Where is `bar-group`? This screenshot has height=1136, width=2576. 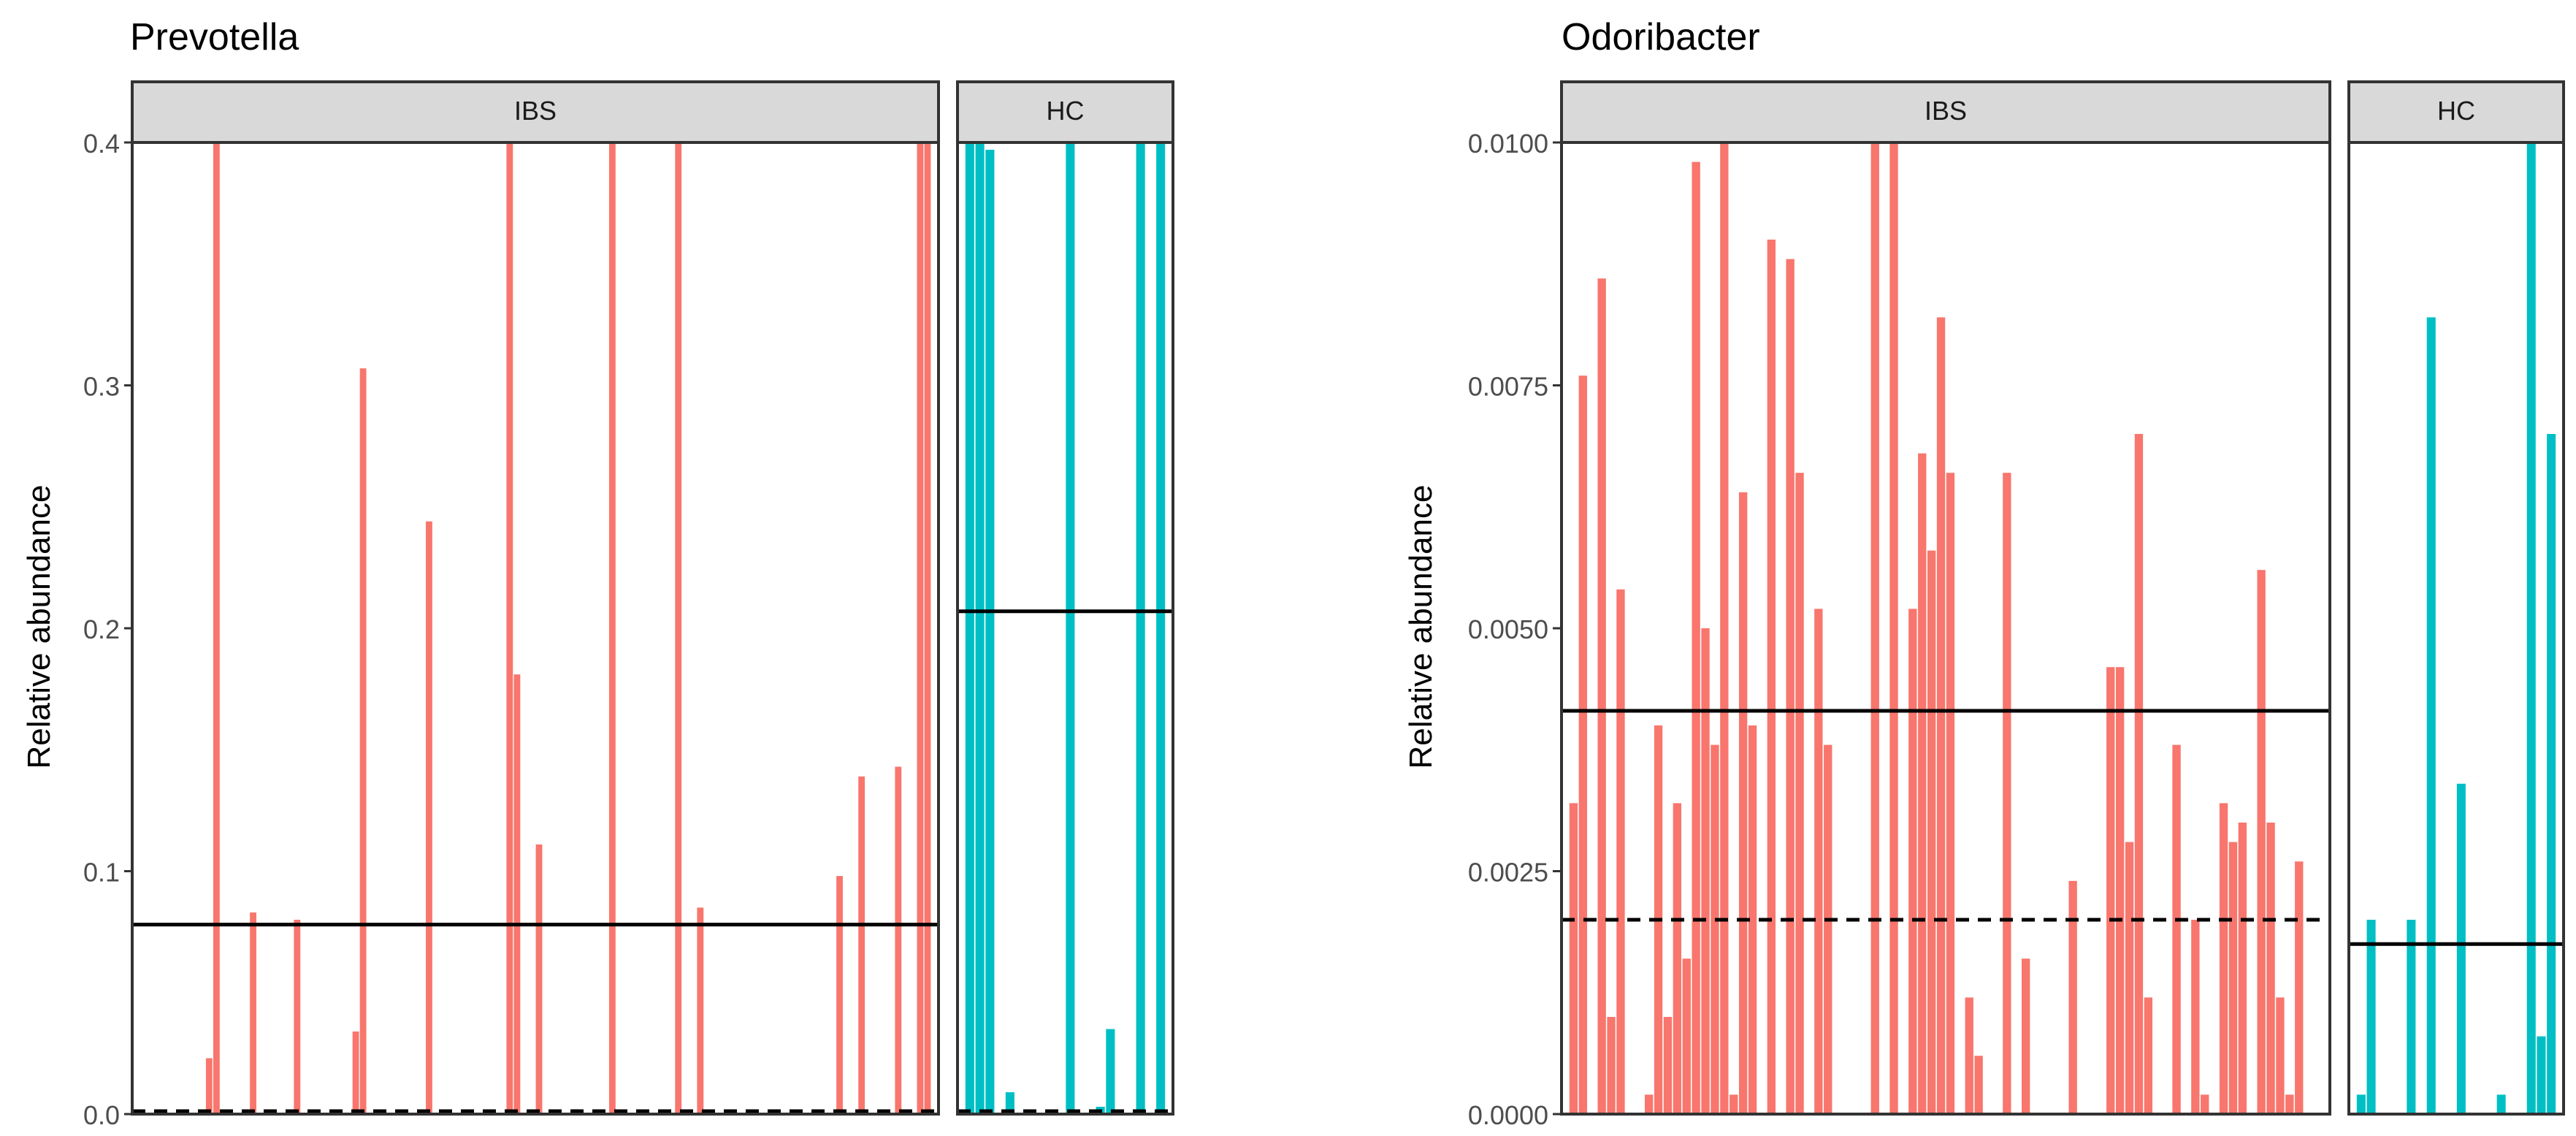
bar-group is located at coordinates (1065, 628).